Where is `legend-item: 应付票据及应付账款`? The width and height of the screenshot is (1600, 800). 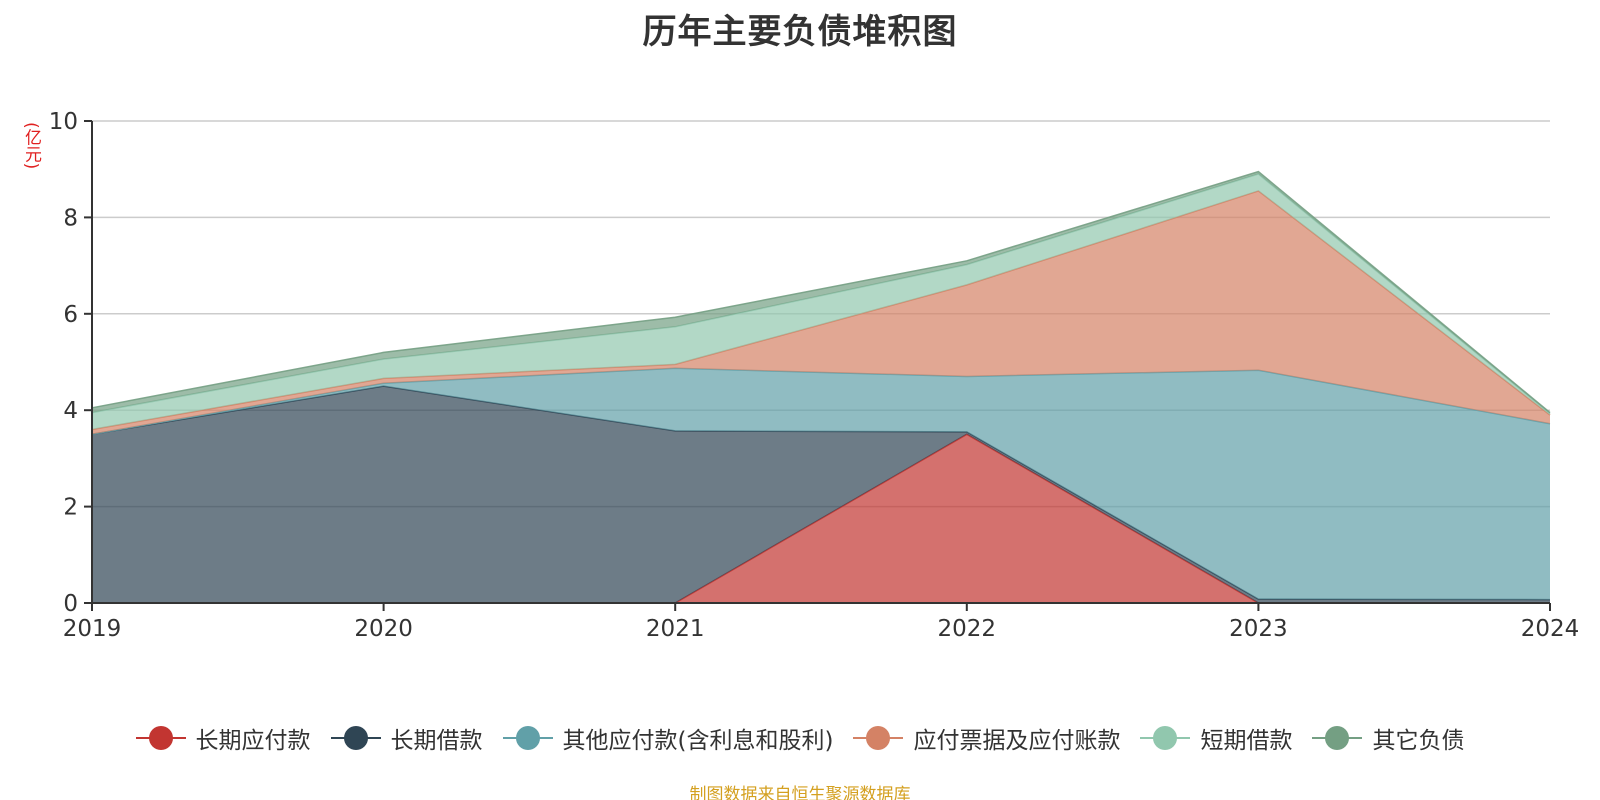 legend-item: 应付票据及应付账款 is located at coordinates (986, 738).